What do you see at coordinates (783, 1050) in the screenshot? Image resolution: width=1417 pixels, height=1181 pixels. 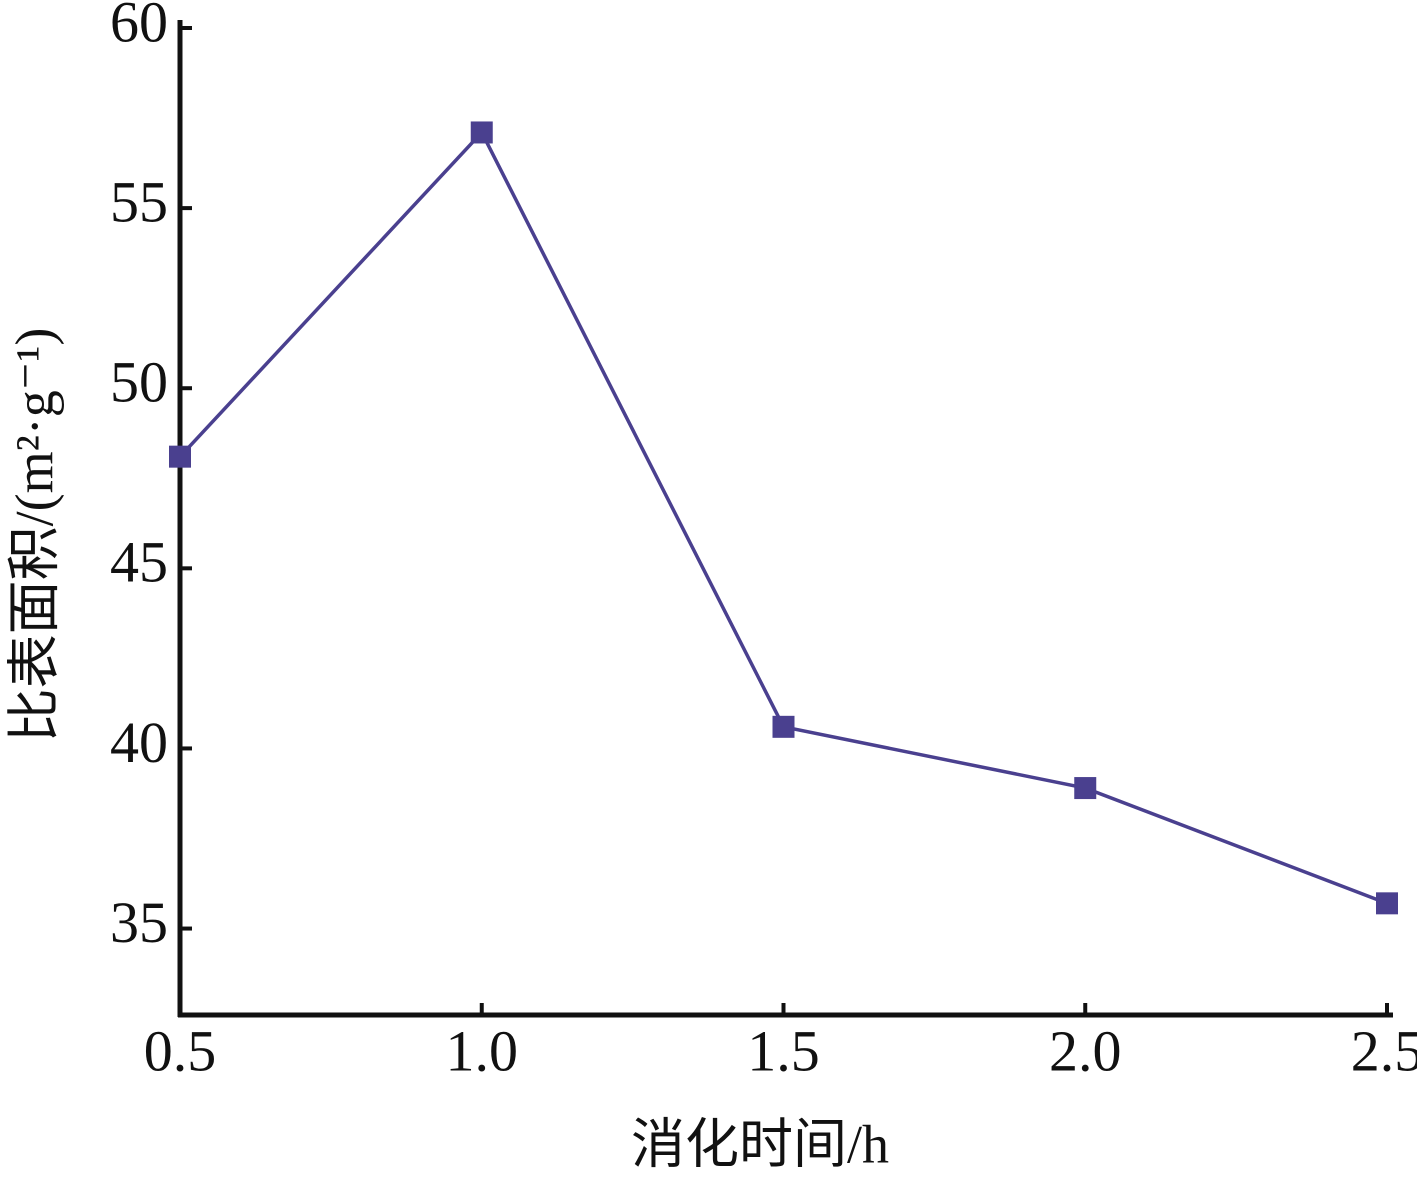 I see `x-tick-label: 1.5` at bounding box center [783, 1050].